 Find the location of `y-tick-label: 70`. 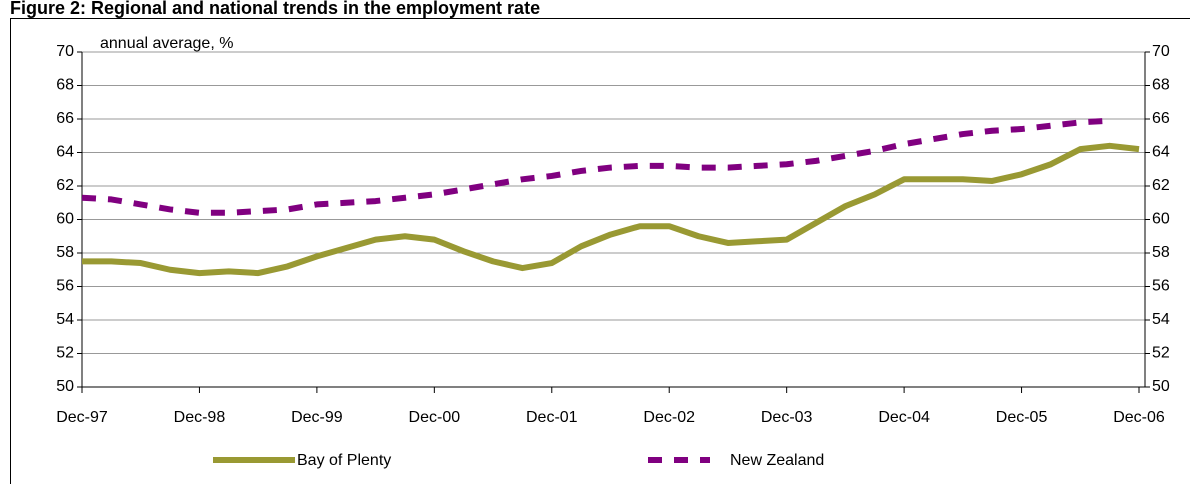

y-tick-label: 70 is located at coordinates (65, 51).